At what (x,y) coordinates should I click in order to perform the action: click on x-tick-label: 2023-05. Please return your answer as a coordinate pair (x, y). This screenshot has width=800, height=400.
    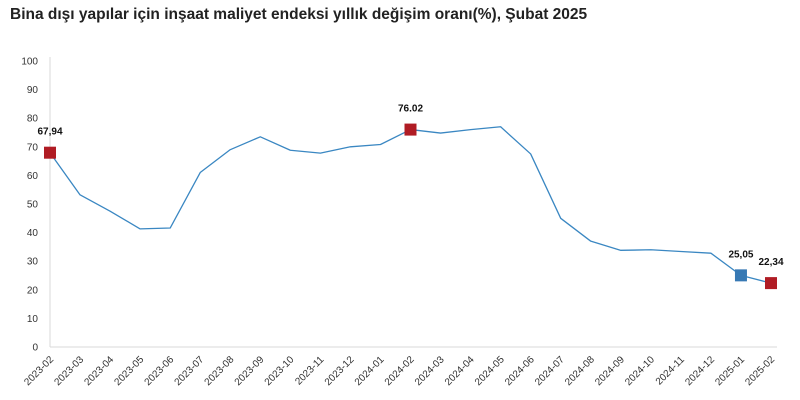
    Looking at the image, I should click on (130, 371).